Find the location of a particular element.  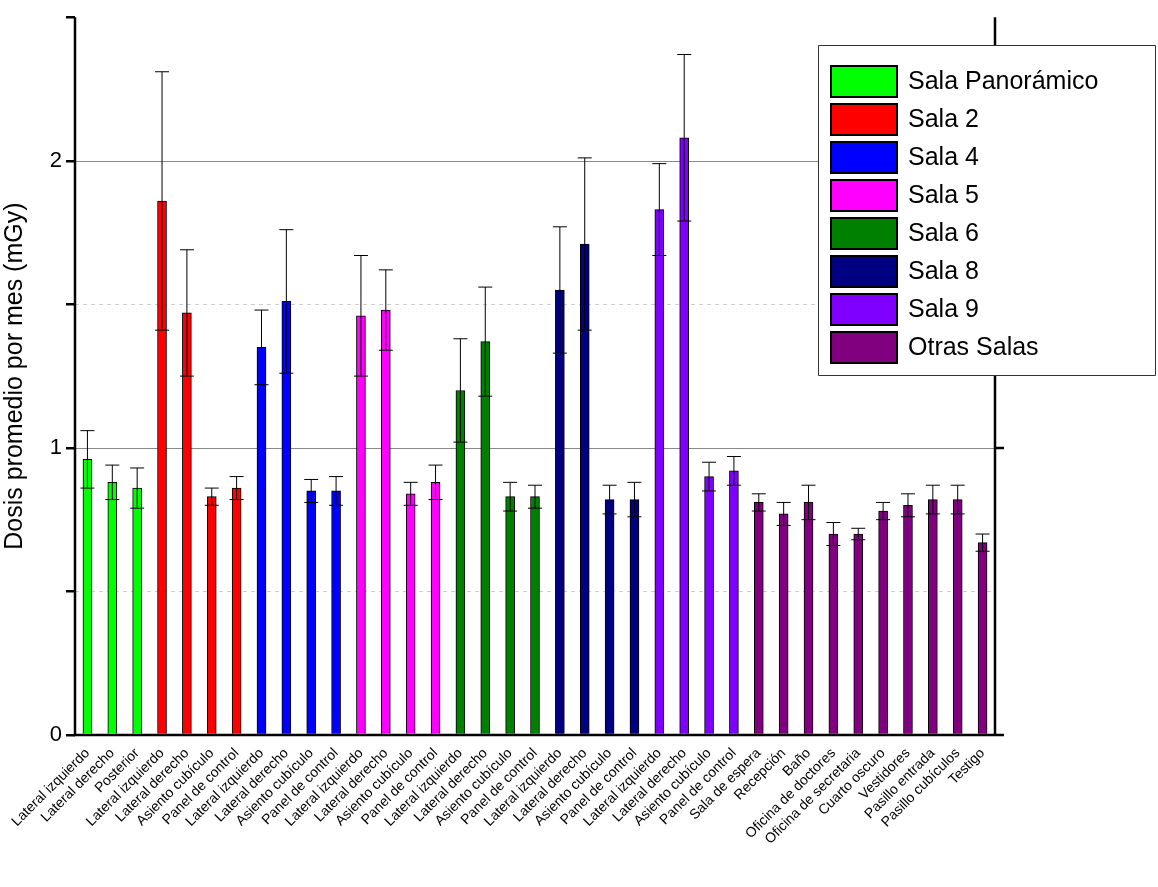

y-tick-label: 0 is located at coordinates (55, 734).